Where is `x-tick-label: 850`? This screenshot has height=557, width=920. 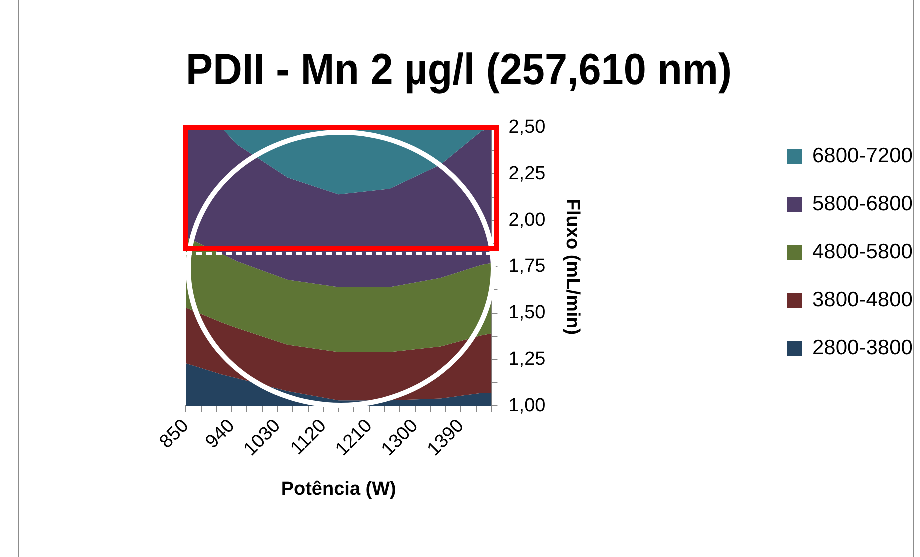 x-tick-label: 850 is located at coordinates (175, 434).